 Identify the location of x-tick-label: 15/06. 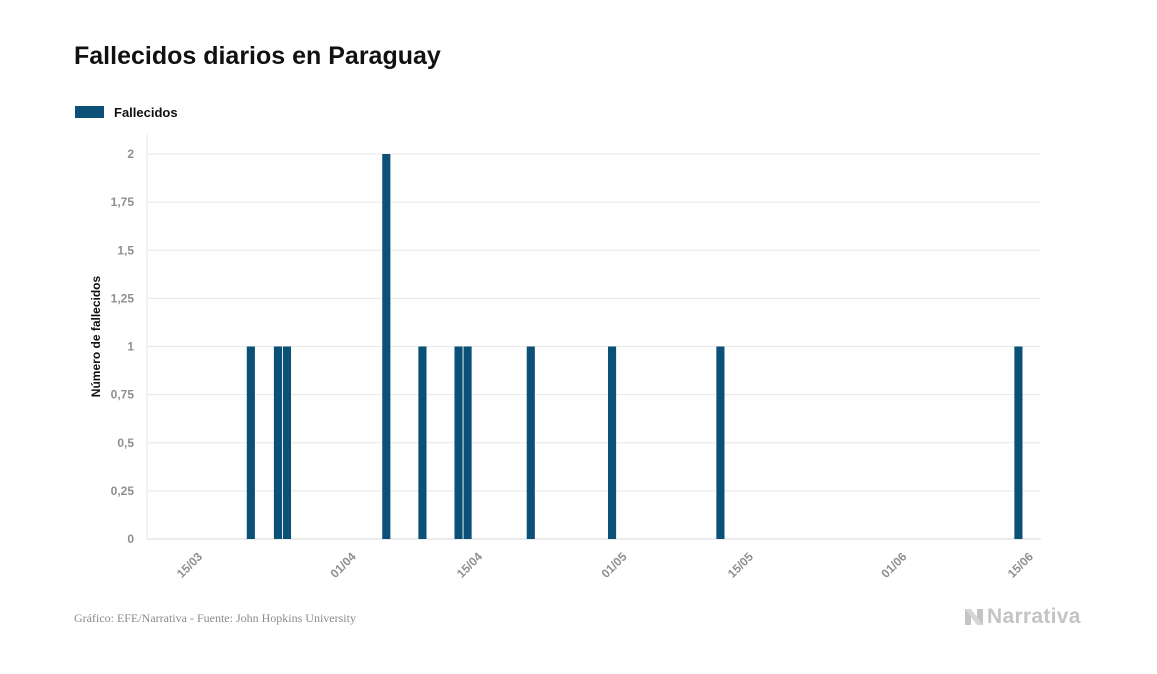
(1020, 564).